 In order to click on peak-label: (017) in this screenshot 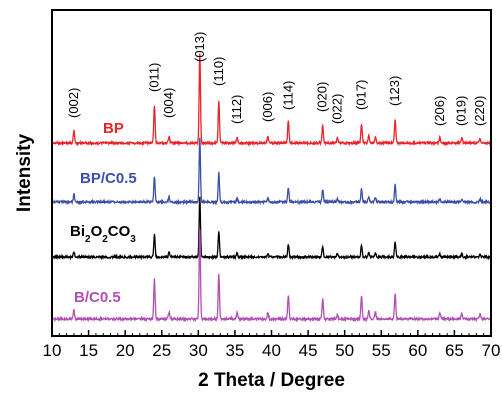, I will do `click(360, 95)`.